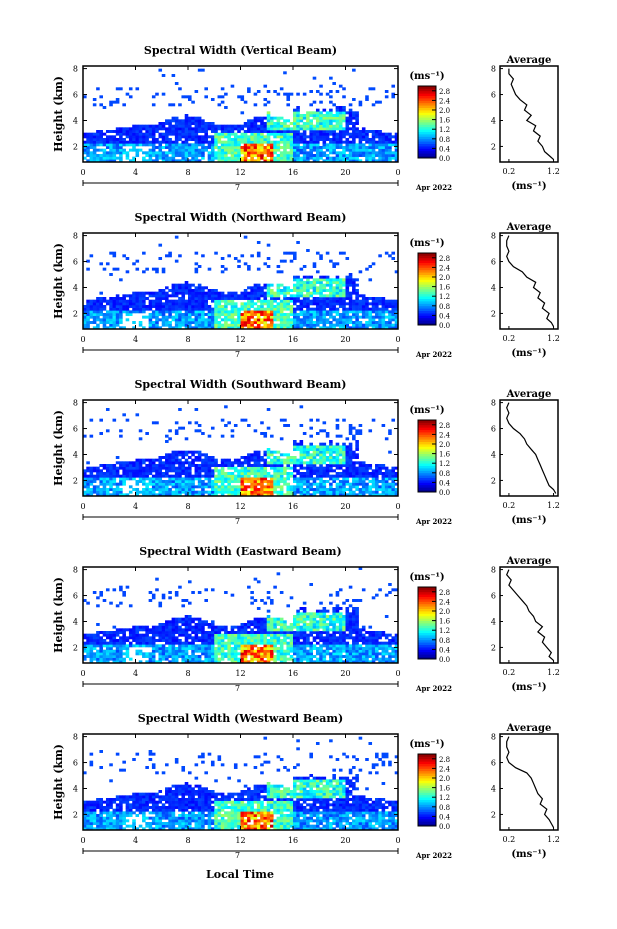 The image size is (617, 929). Describe the element at coordinates (240, 339) in the screenshot. I see `x-tick-label: 12` at that location.